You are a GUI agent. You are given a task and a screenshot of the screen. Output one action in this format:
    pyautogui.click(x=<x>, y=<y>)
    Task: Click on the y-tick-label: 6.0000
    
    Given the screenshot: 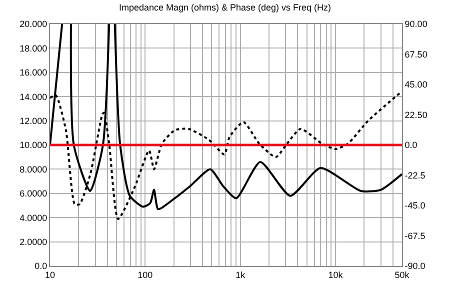 What is the action you would take?
    pyautogui.click(x=34, y=193)
    